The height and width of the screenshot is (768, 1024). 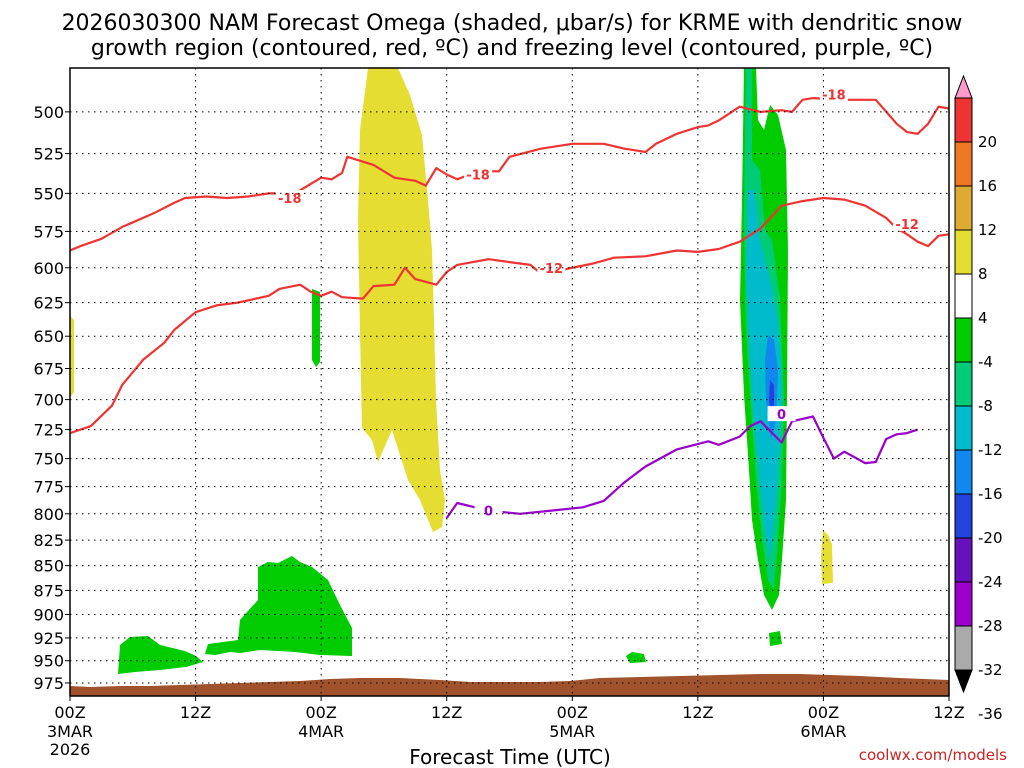 I want to click on colorbar: 20 16 12 8 4 -4 -8 -12 -16 -20 -24 -28 -32 -36, so click(x=978, y=398).